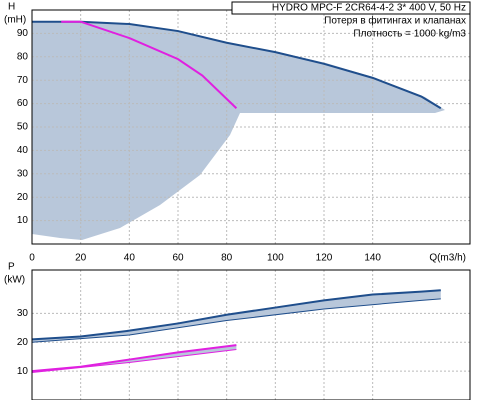  I want to click on x-tick-label: 80, so click(227, 258).